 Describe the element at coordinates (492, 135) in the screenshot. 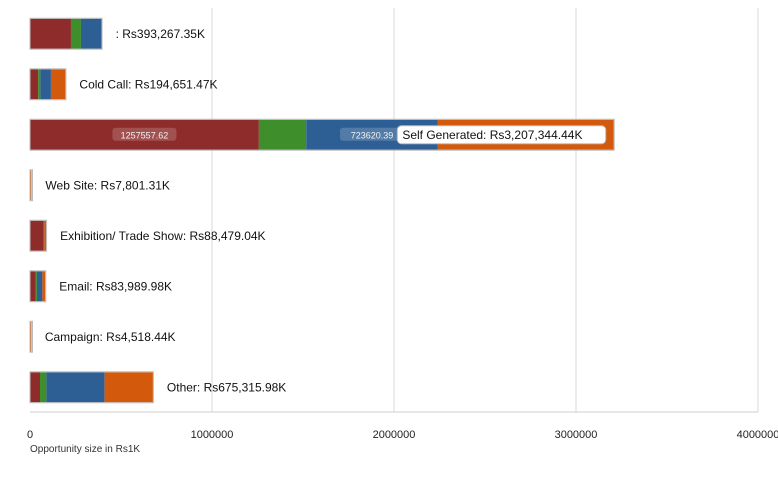

I see `category-label: Self Generated: Rs3,207,344.44K` at that location.